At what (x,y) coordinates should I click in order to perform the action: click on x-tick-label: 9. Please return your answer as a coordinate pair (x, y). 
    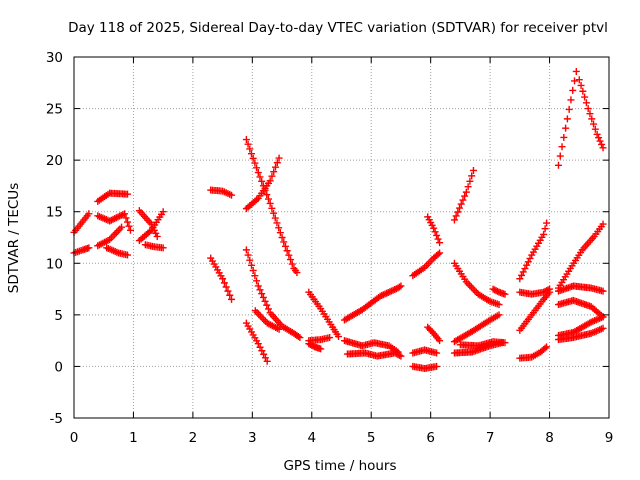
    Looking at the image, I should click on (609, 438).